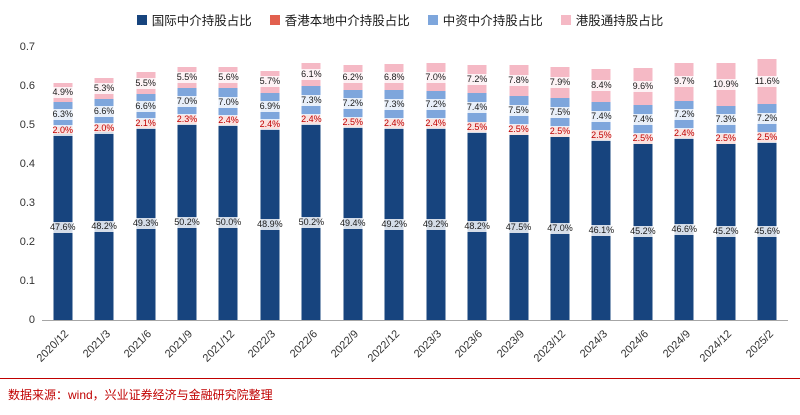 This screenshot has height=415, width=800. What do you see at coordinates (270, 106) in the screenshot?
I see `bar-value-label: 6.9%` at bounding box center [270, 106].